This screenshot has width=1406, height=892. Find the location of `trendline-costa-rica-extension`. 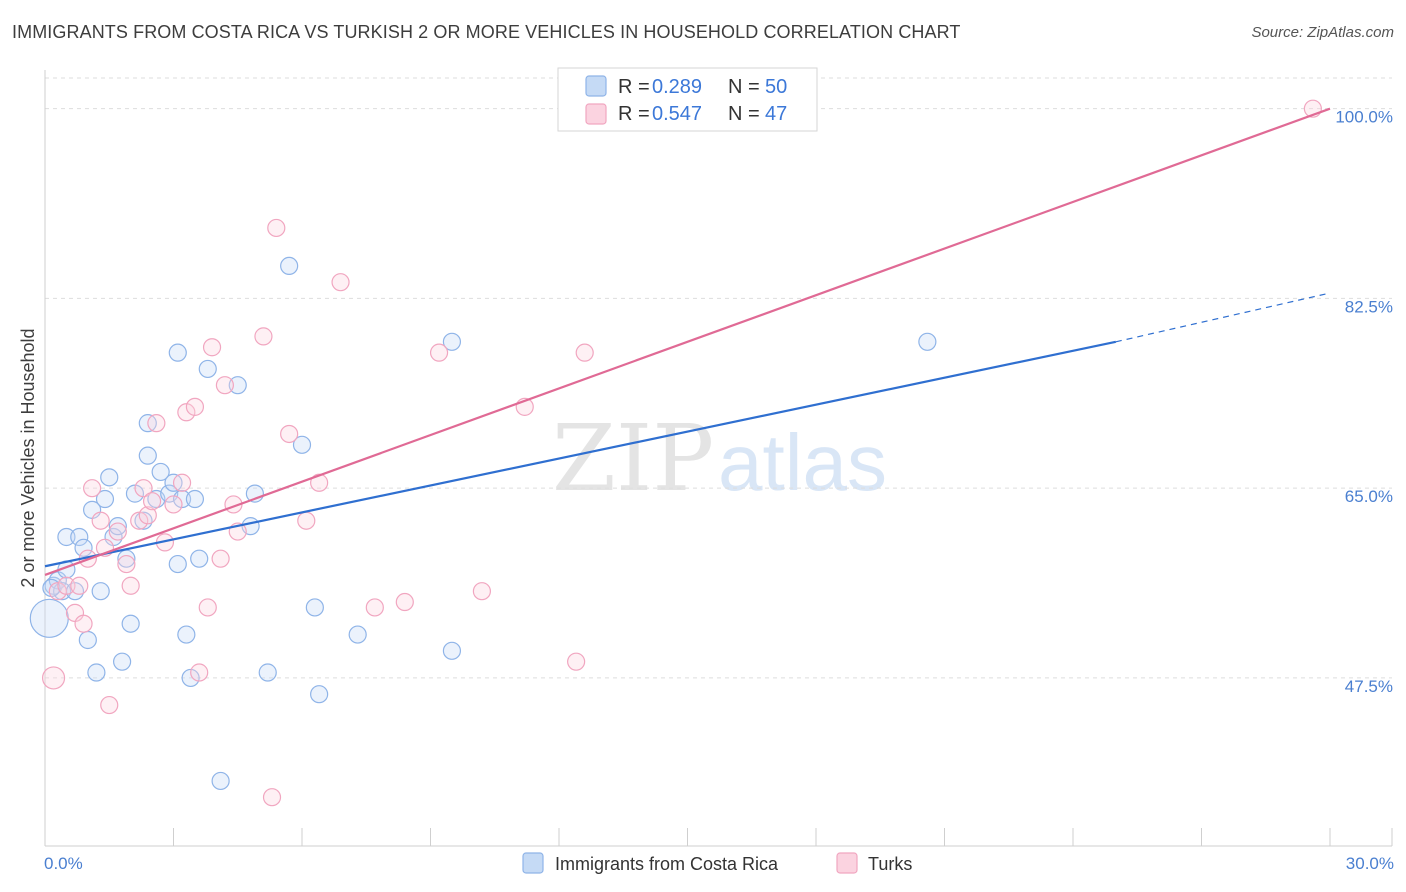

trendline-costa-rica-extension is located at coordinates (1223, 317).